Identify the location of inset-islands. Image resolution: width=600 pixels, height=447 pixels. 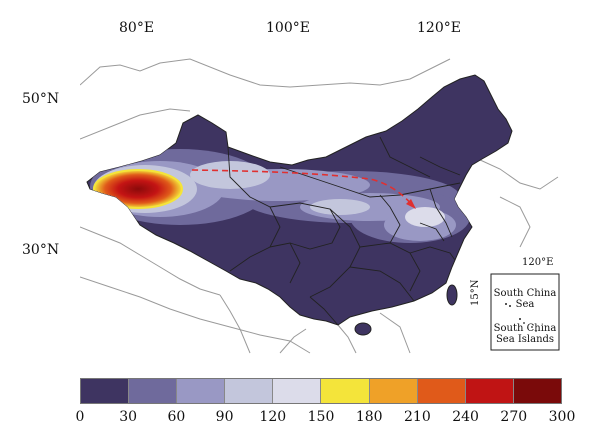
(521, 317).